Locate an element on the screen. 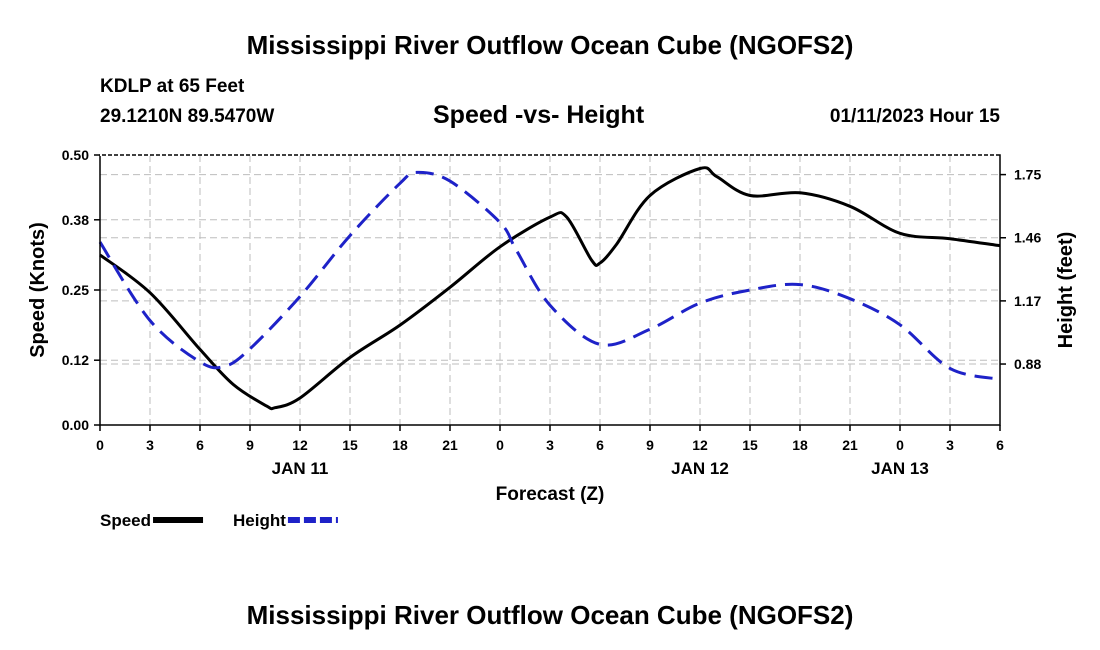 Image resolution: width=1100 pixels, height=650 pixels. legend-label-height: Height is located at coordinates (259, 520).